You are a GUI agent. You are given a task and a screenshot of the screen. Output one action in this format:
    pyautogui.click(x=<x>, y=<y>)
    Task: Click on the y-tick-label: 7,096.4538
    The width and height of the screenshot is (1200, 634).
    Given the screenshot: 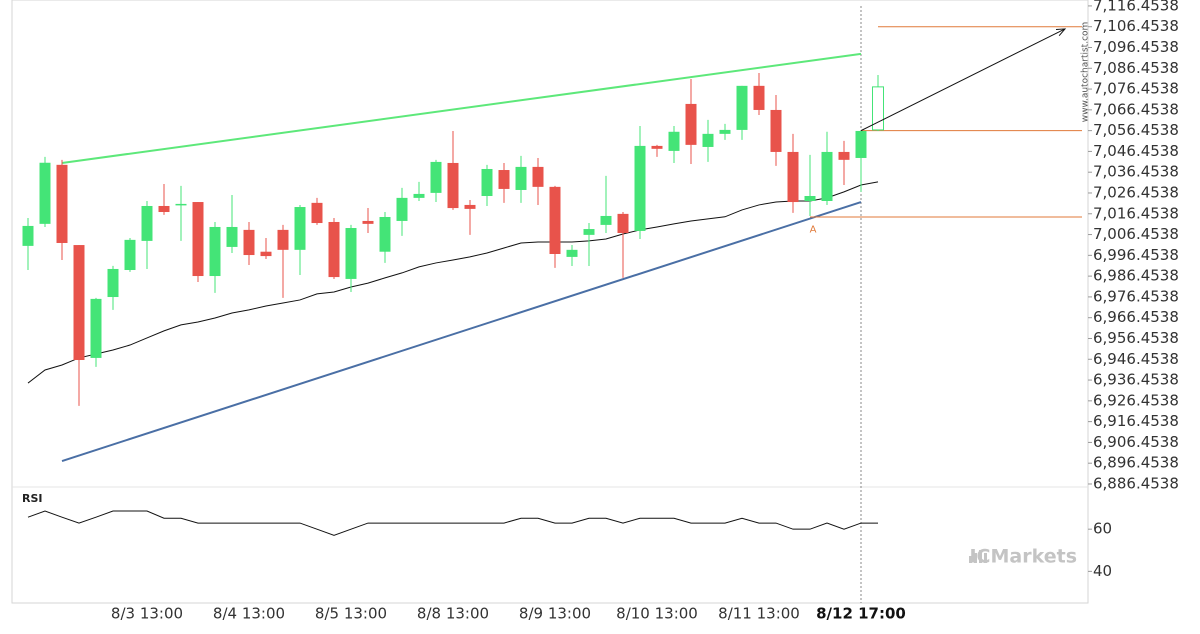 What is the action you would take?
    pyautogui.click(x=1136, y=47)
    